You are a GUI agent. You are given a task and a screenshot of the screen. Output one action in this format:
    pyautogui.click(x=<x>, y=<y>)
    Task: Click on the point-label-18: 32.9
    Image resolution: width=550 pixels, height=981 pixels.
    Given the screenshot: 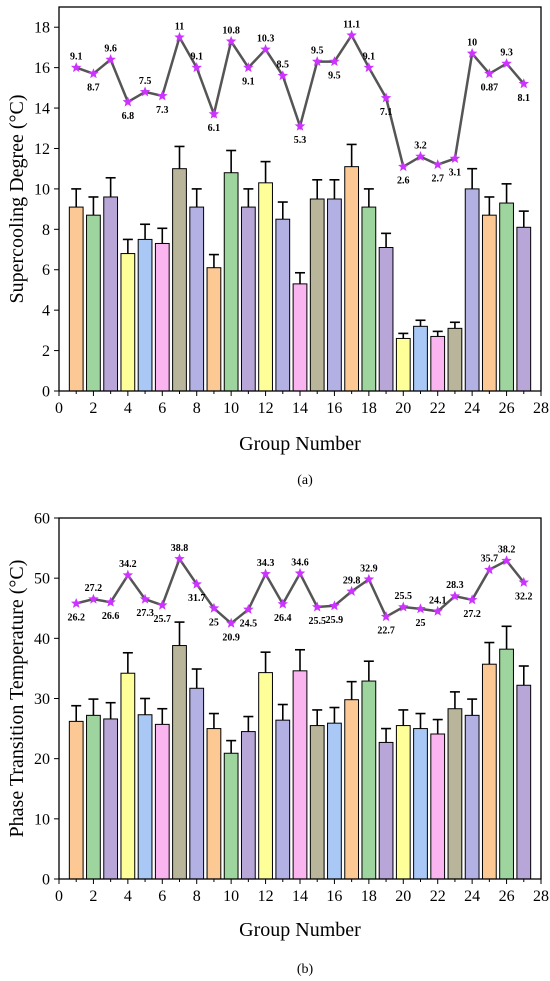 What is the action you would take?
    pyautogui.click(x=369, y=568)
    